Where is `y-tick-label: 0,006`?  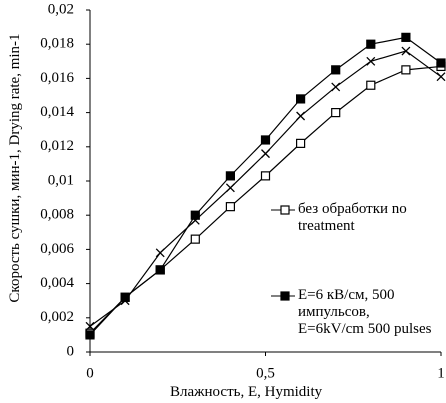 y-tick-label: 0,006 is located at coordinates (57, 249).